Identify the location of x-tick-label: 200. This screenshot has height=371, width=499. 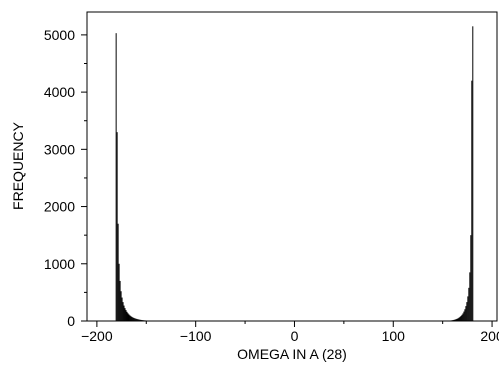
(489, 336).